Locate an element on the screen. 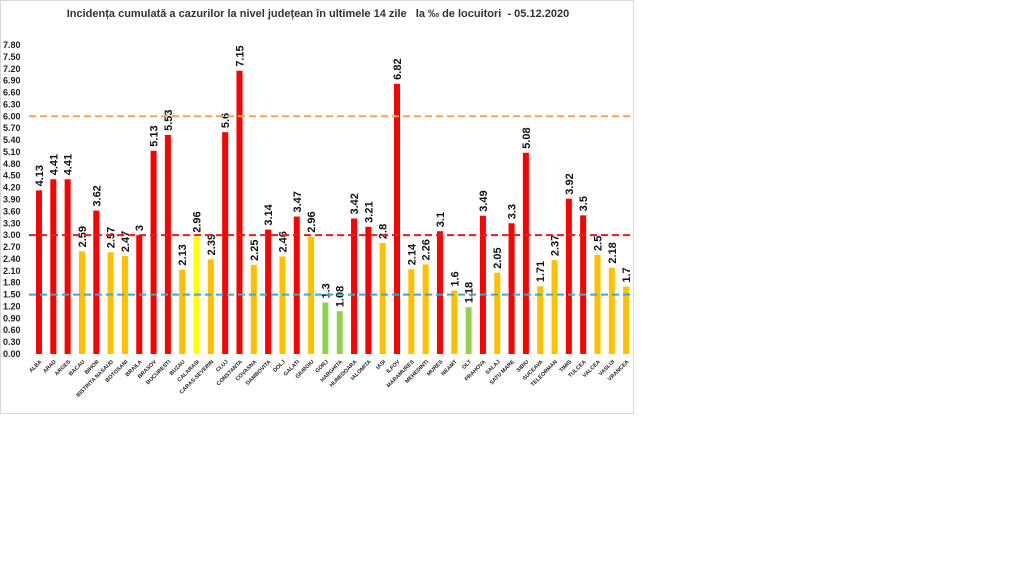 The width and height of the screenshot is (1024, 576). y-tick-label: 3.30 is located at coordinates (12, 223).